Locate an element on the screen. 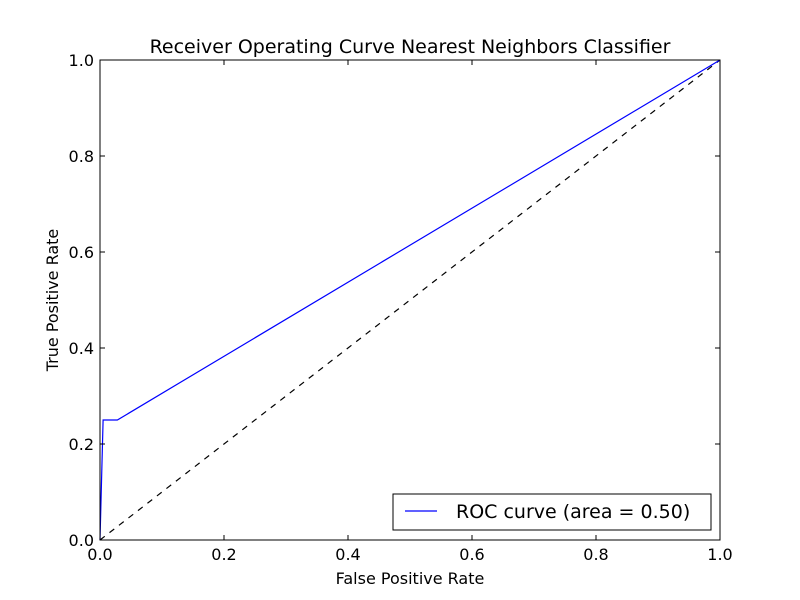 The height and width of the screenshot is (600, 800). y-tick-label: 1.0 is located at coordinates (81, 60).